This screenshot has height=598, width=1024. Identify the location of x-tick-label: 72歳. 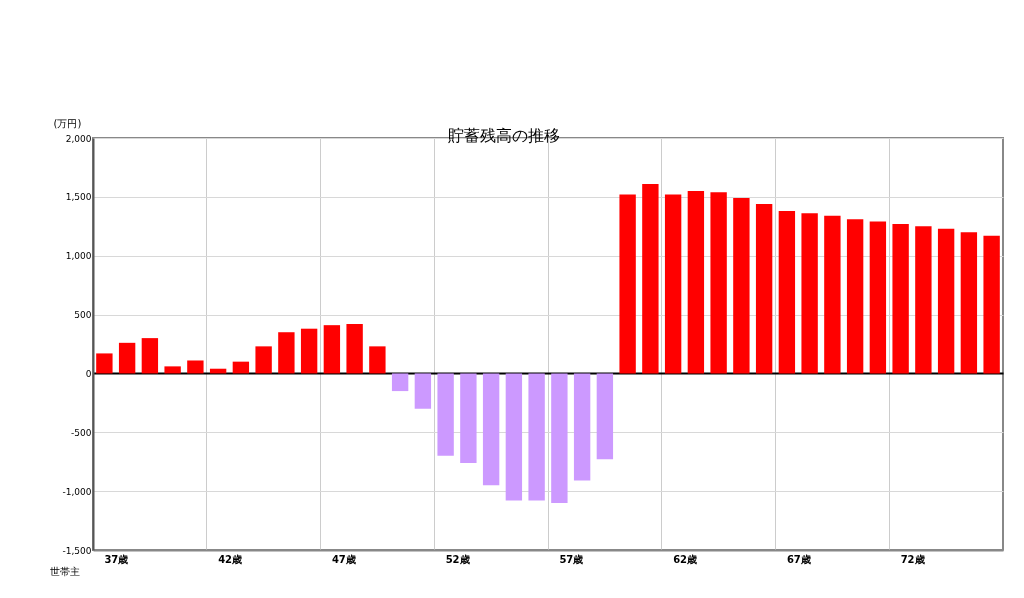
(912, 559).